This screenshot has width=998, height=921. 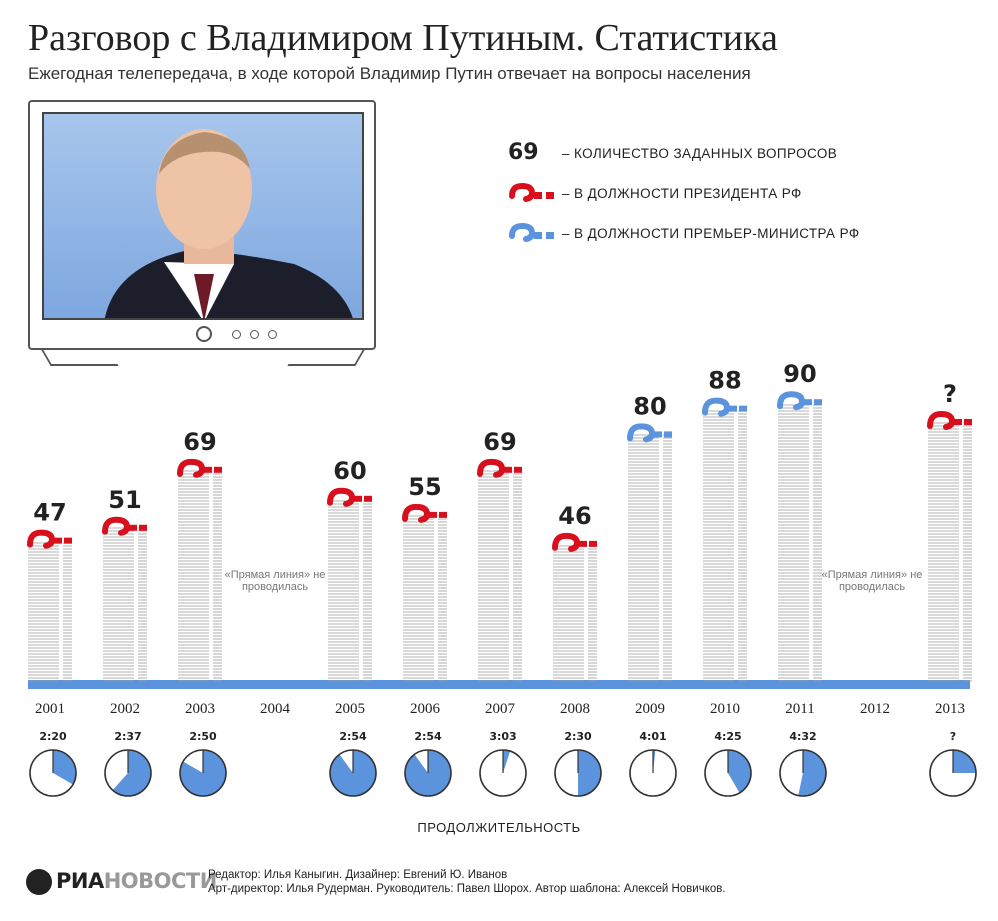 I want to click on ria-globe-icon, so click(x=39, y=882).